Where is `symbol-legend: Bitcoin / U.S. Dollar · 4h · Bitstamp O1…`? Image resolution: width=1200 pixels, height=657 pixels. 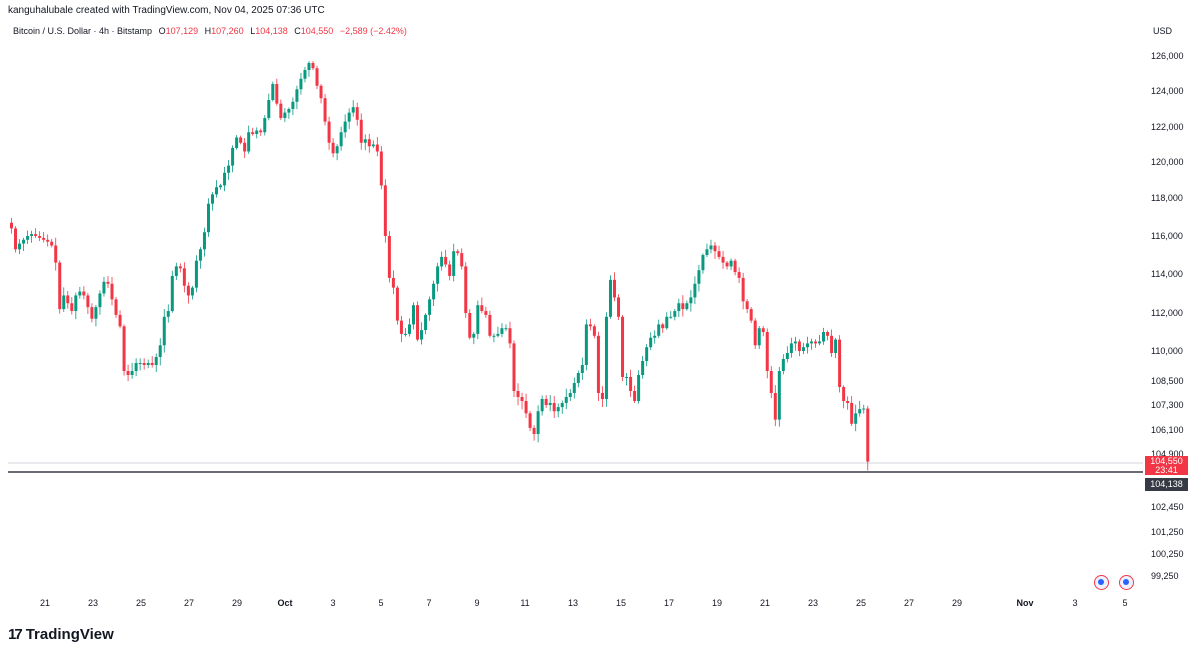 symbol-legend: Bitcoin / U.S. Dollar · 4h · Bitstamp O1… is located at coordinates (210, 31).